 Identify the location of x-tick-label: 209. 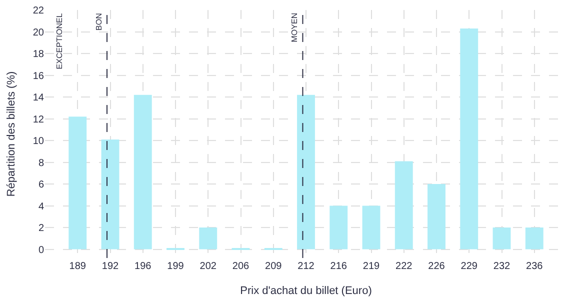
(273, 266).